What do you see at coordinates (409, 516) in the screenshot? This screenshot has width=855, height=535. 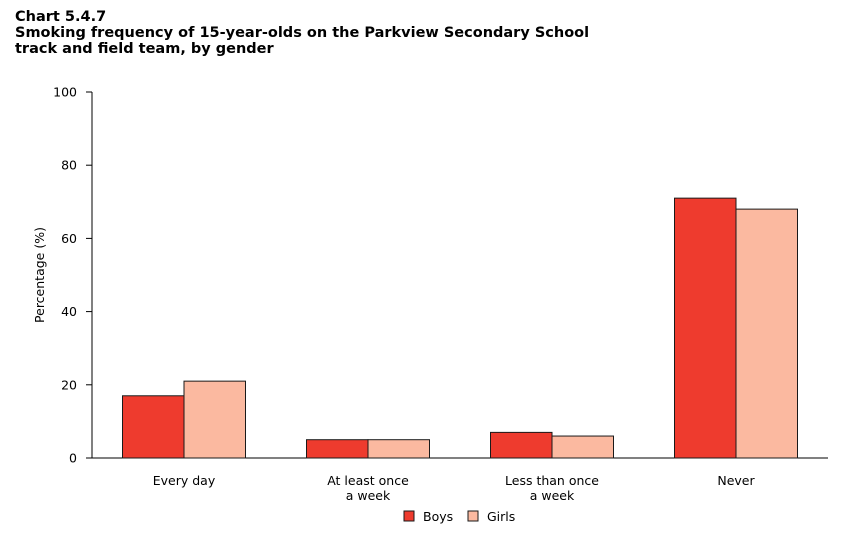 I see `legend-swatch-boys` at bounding box center [409, 516].